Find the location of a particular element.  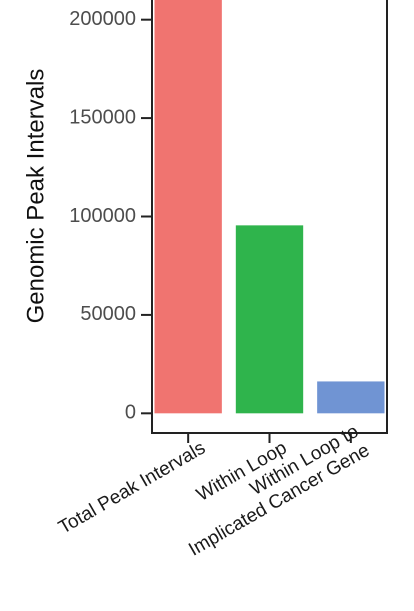

y-tick-label: 50000 is located at coordinates (108, 314).